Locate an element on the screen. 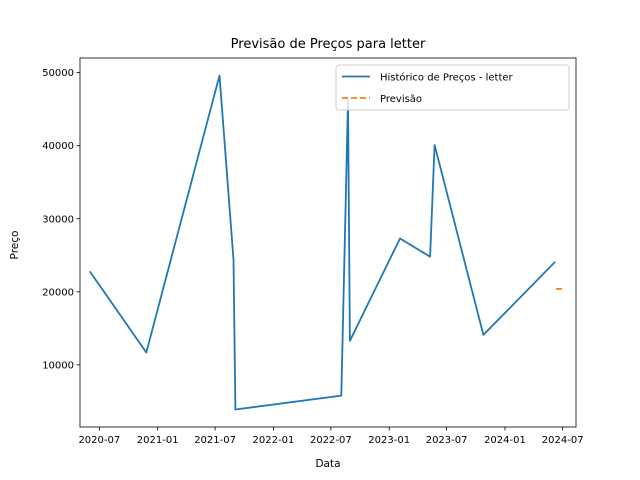 The image size is (640, 480). x-tick-label: 2024-01 is located at coordinates (505, 440).